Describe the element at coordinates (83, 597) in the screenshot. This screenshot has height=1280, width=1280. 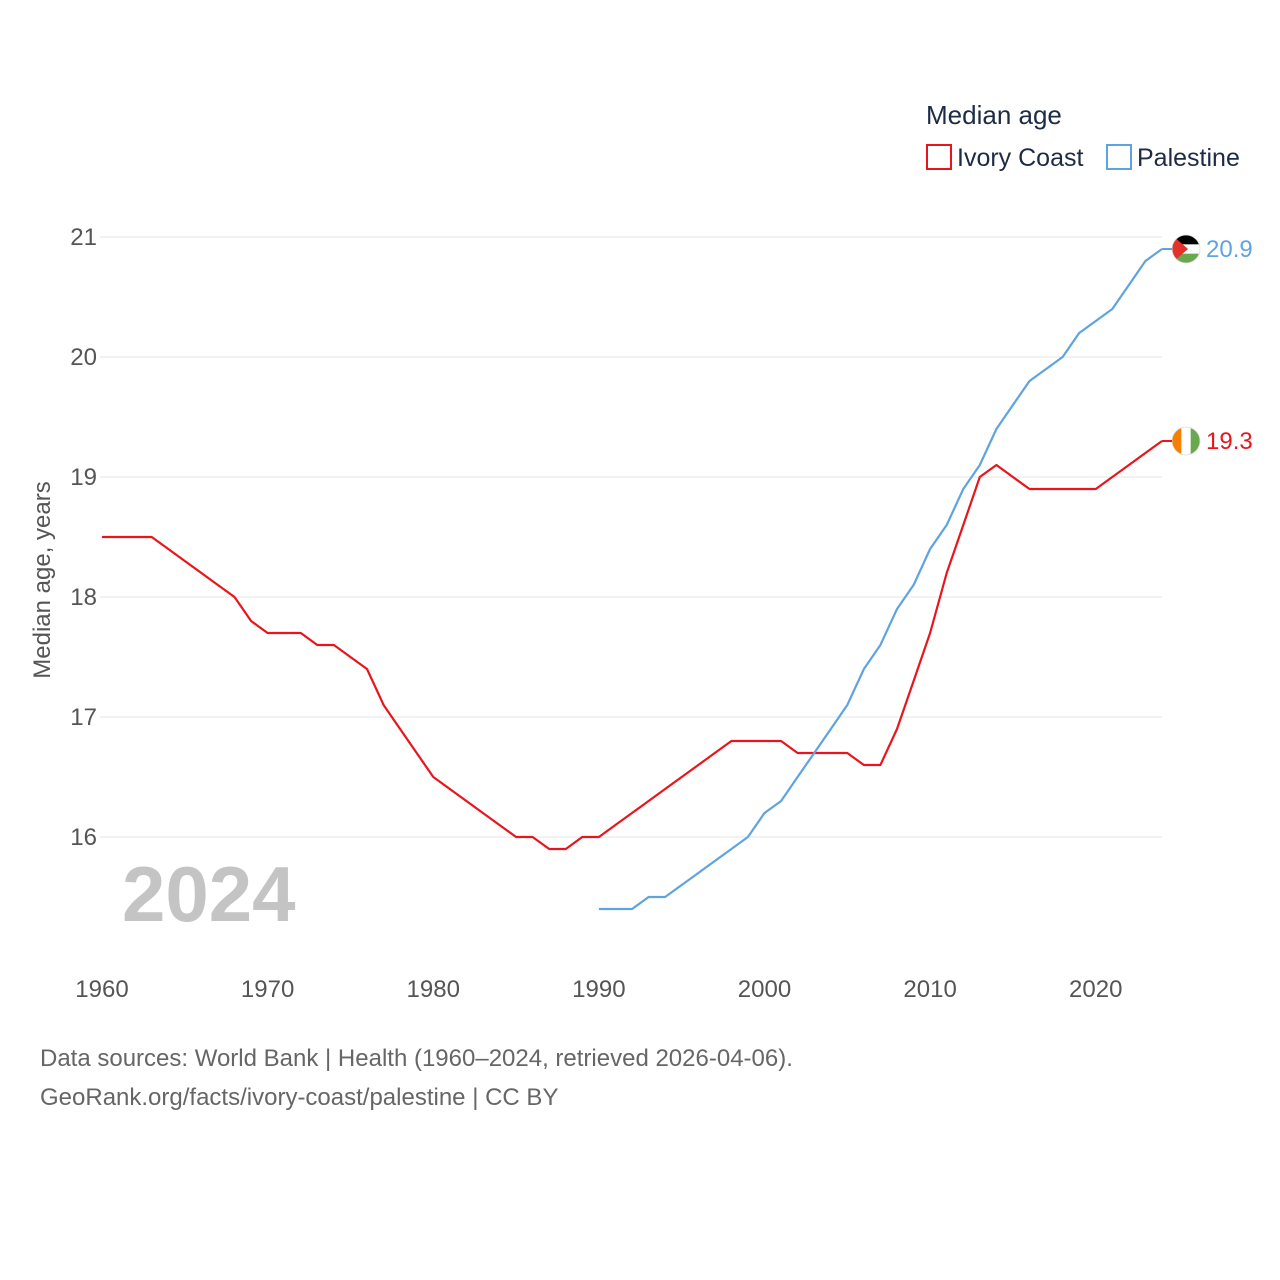
I see `y-tick-label-18: 18` at that location.